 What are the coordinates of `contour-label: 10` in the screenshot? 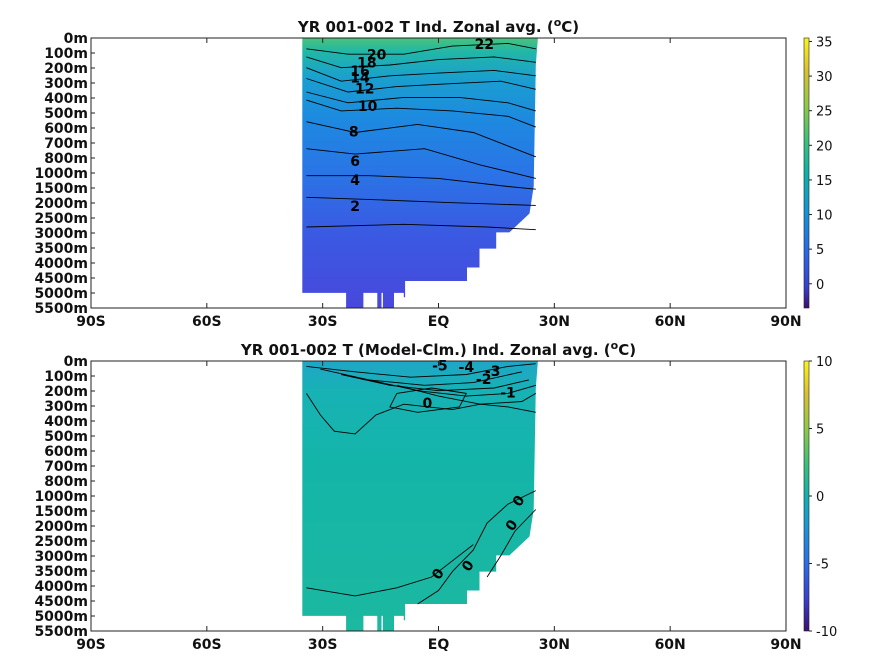 It's located at (368, 107).